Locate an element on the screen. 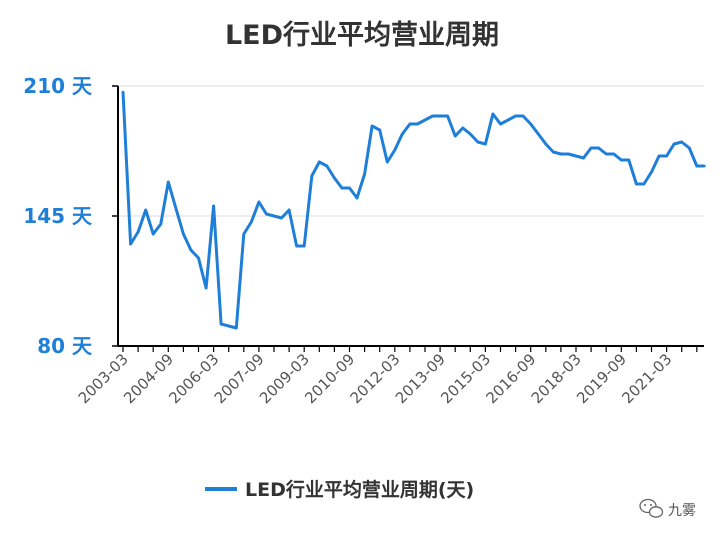  legend: LED行业平均营业周期(天) is located at coordinates (339, 489).